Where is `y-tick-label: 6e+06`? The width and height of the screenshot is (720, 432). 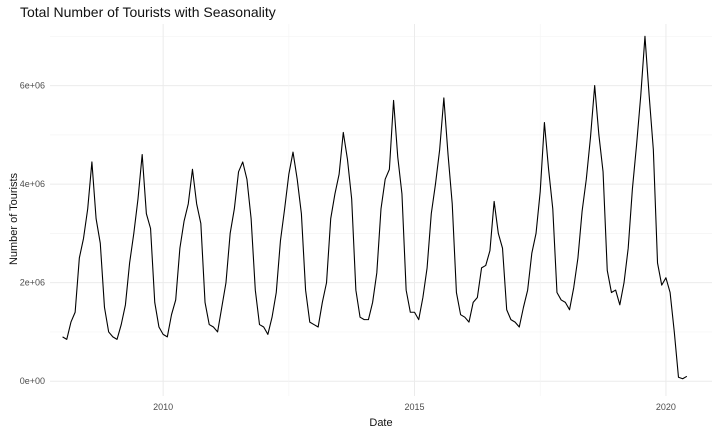
y-tick-label: 6e+06 is located at coordinates (32, 86).